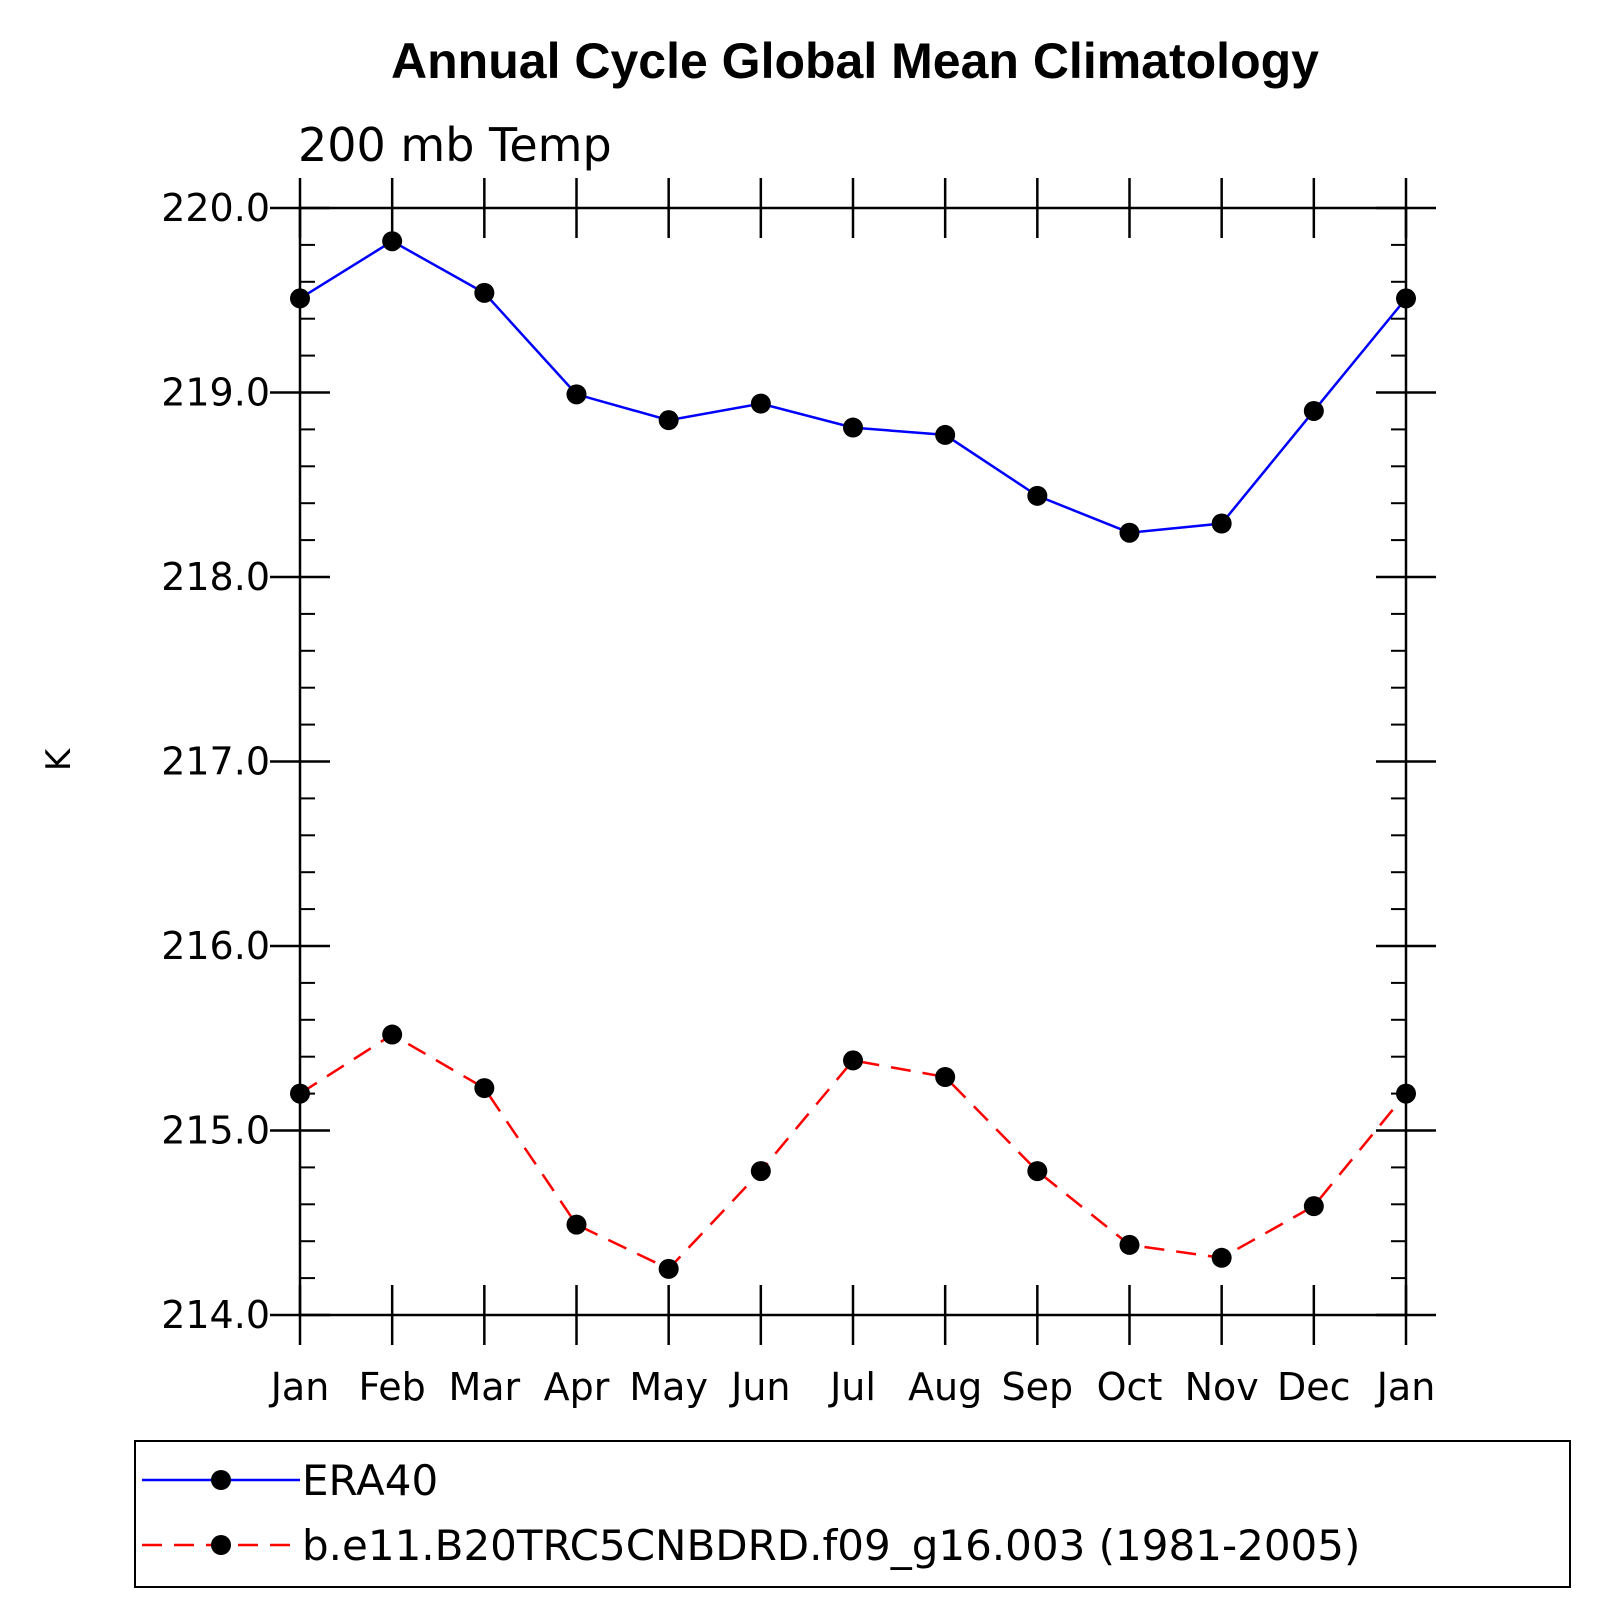  I want to click on x-tick-label: Aug, so click(945, 1387).